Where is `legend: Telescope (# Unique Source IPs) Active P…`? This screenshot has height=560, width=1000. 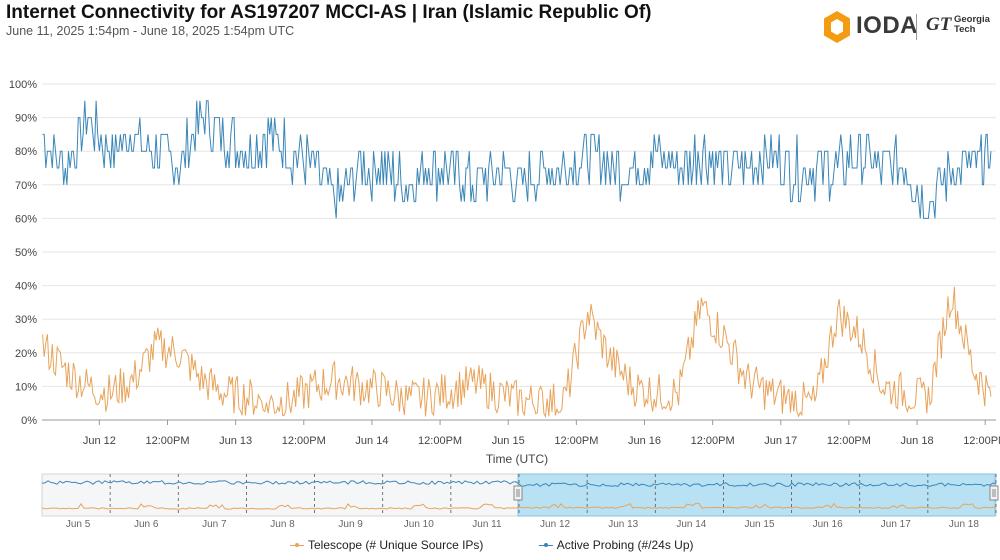
legend: Telescope (# Unique Source IPs) Active P… is located at coordinates (518, 545).